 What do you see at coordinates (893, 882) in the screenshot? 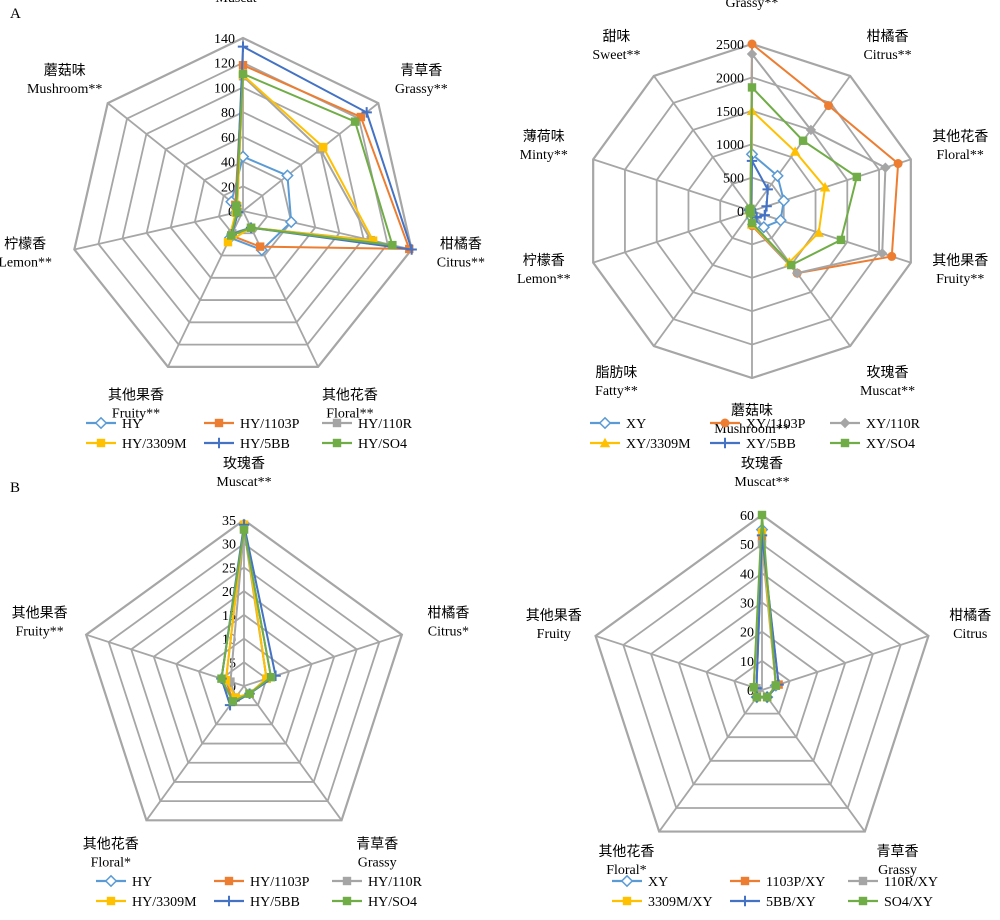
I see `legend-item: 110R/XY` at bounding box center [893, 882].